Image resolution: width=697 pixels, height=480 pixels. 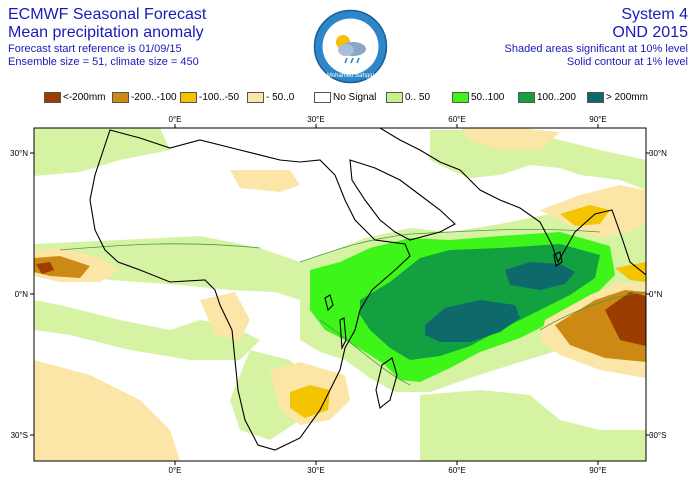 I want to click on lat-label-right: 30°S, so click(x=657, y=435).